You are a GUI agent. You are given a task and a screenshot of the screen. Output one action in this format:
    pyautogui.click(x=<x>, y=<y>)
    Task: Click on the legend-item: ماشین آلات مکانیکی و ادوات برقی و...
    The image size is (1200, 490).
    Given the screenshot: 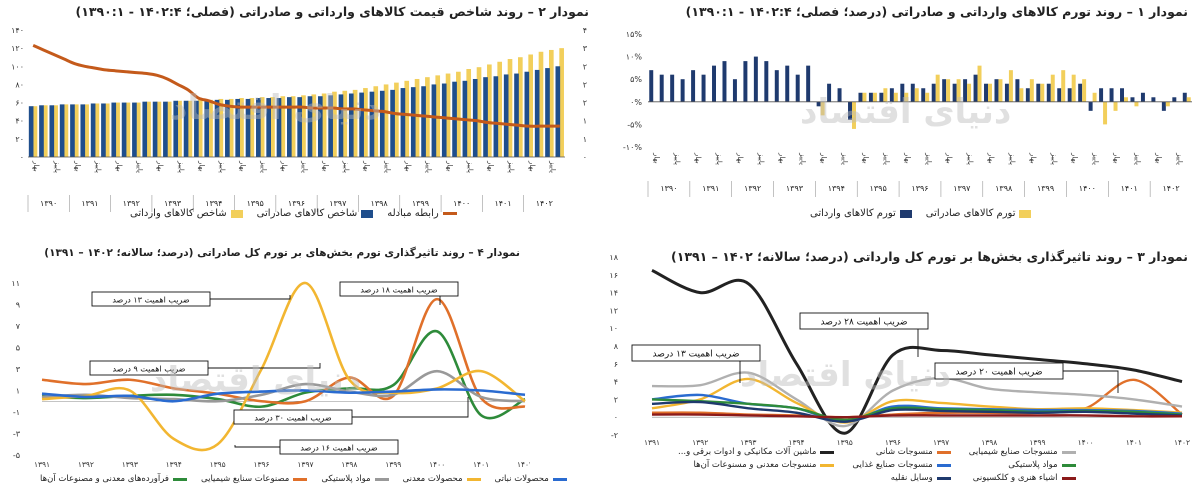 What is the action you would take?
    pyautogui.click(x=756, y=452)
    